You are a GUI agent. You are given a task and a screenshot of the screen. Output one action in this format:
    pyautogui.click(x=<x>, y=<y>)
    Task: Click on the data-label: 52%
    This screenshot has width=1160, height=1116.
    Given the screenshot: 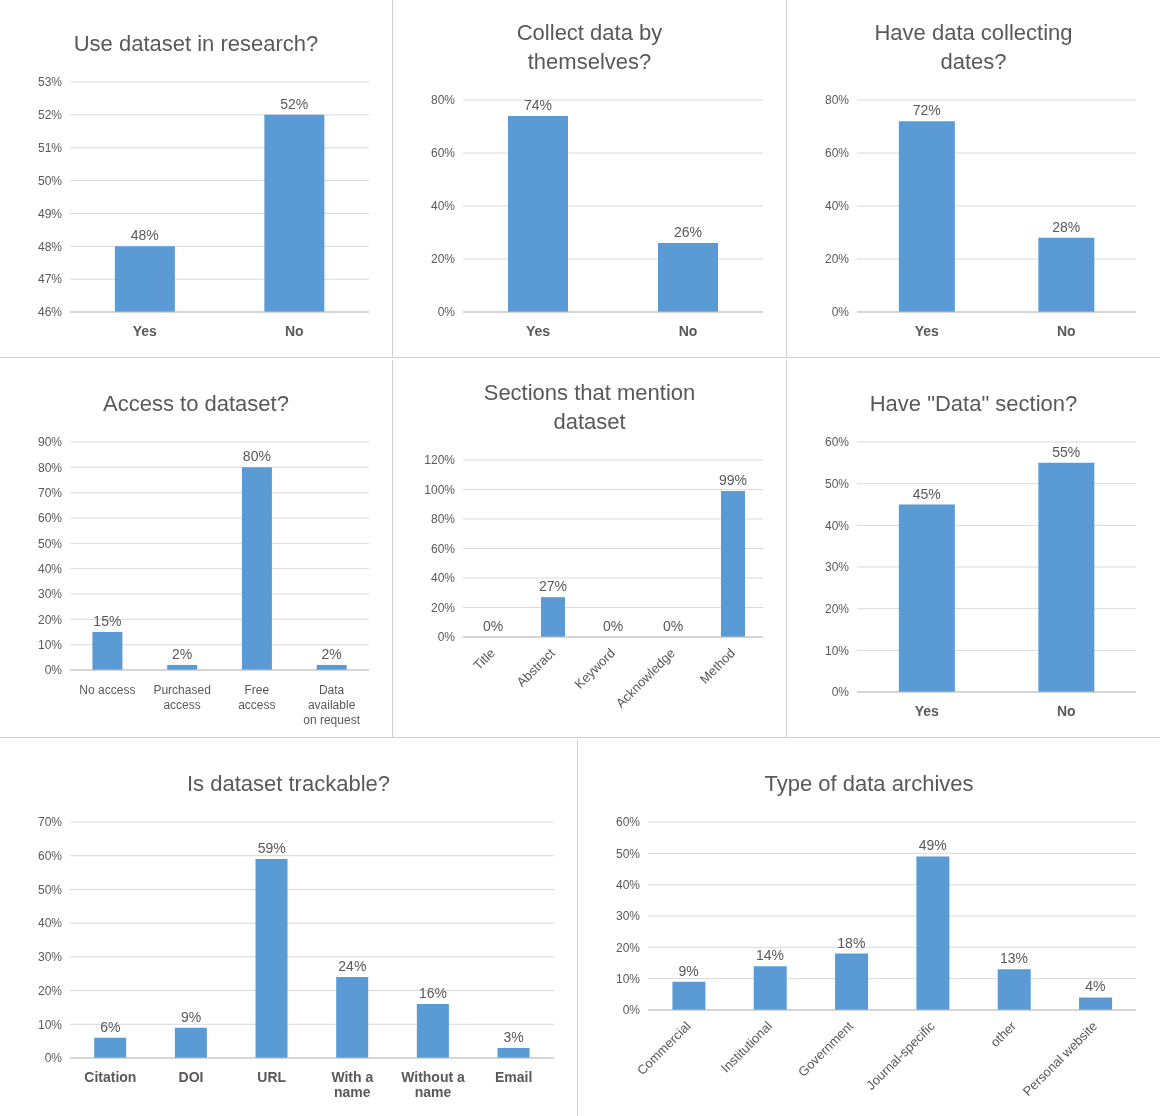 What is the action you would take?
    pyautogui.click(x=294, y=103)
    